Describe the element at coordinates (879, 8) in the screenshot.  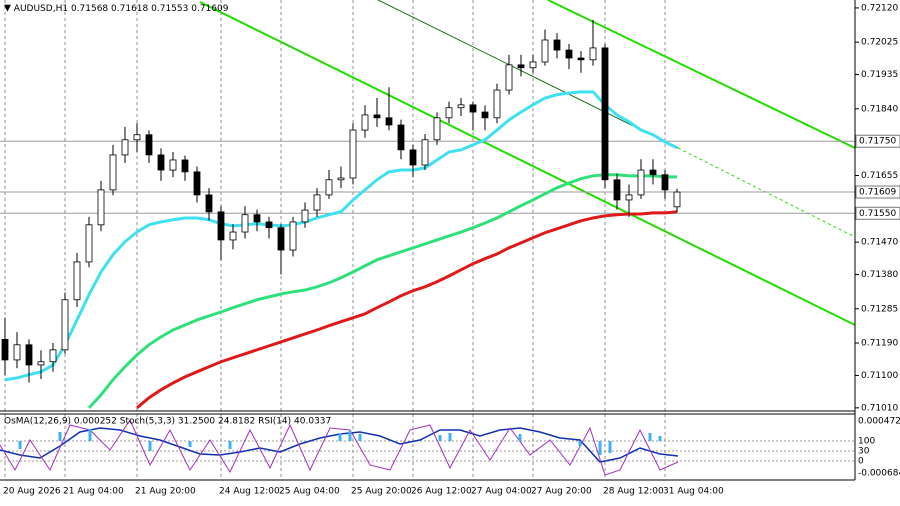
I see `y-tick-label: 0.72120` at that location.